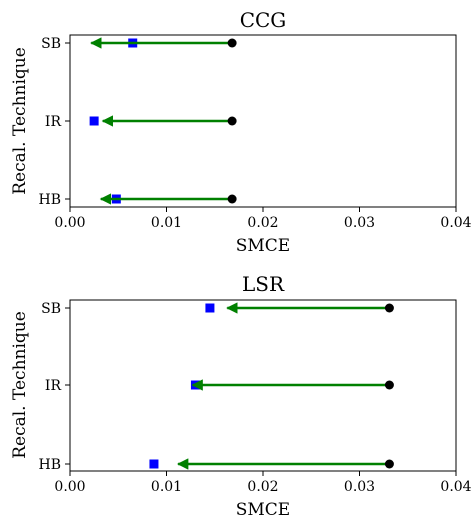  What do you see at coordinates (263, 20) in the screenshot?
I see `chart-title: CCG` at bounding box center [263, 20].